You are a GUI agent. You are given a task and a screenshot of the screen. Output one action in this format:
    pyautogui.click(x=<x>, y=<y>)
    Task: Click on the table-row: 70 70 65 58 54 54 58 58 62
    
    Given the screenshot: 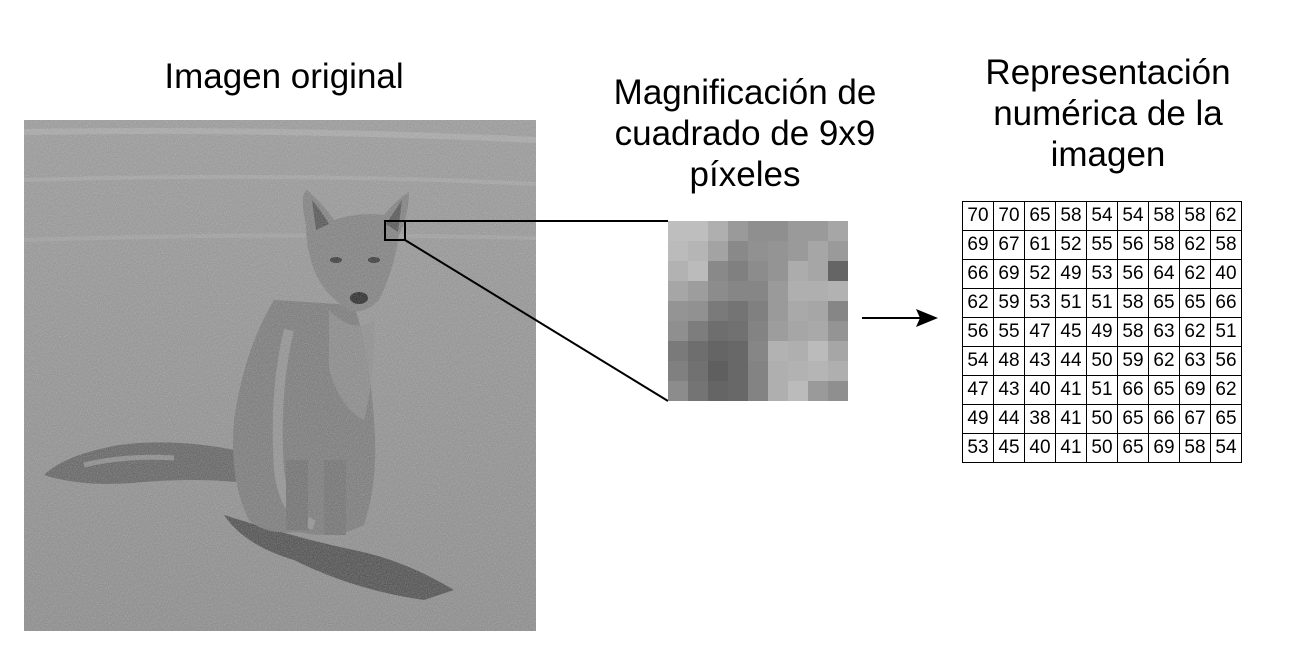 What is the action you would take?
    pyautogui.click(x=1102, y=216)
    